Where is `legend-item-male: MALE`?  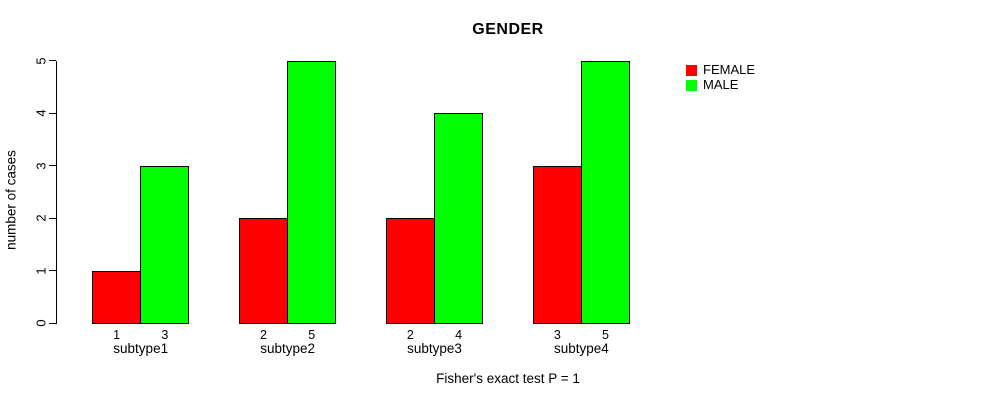
legend-item-male: MALE is located at coordinates (720, 84).